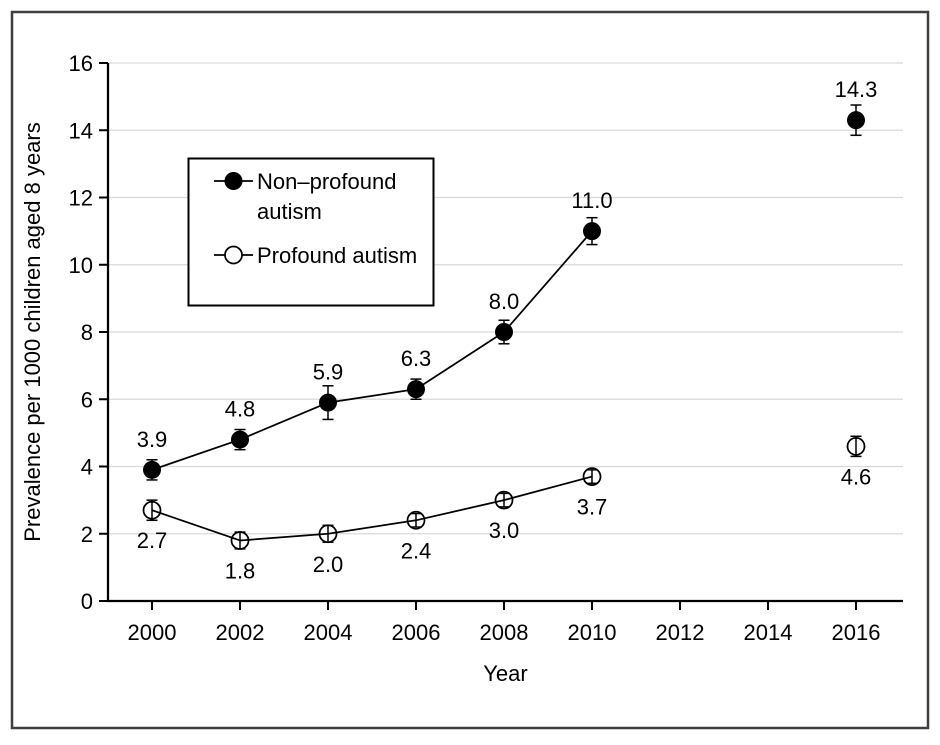  I want to click on data-label: 3.7, so click(592, 507).